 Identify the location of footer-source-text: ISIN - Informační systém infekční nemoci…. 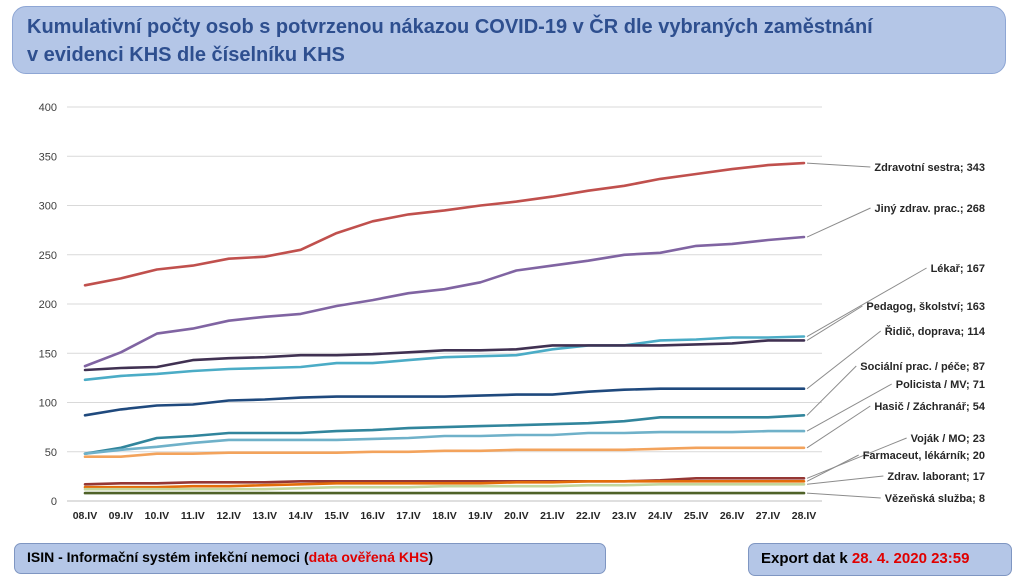
(168, 557).